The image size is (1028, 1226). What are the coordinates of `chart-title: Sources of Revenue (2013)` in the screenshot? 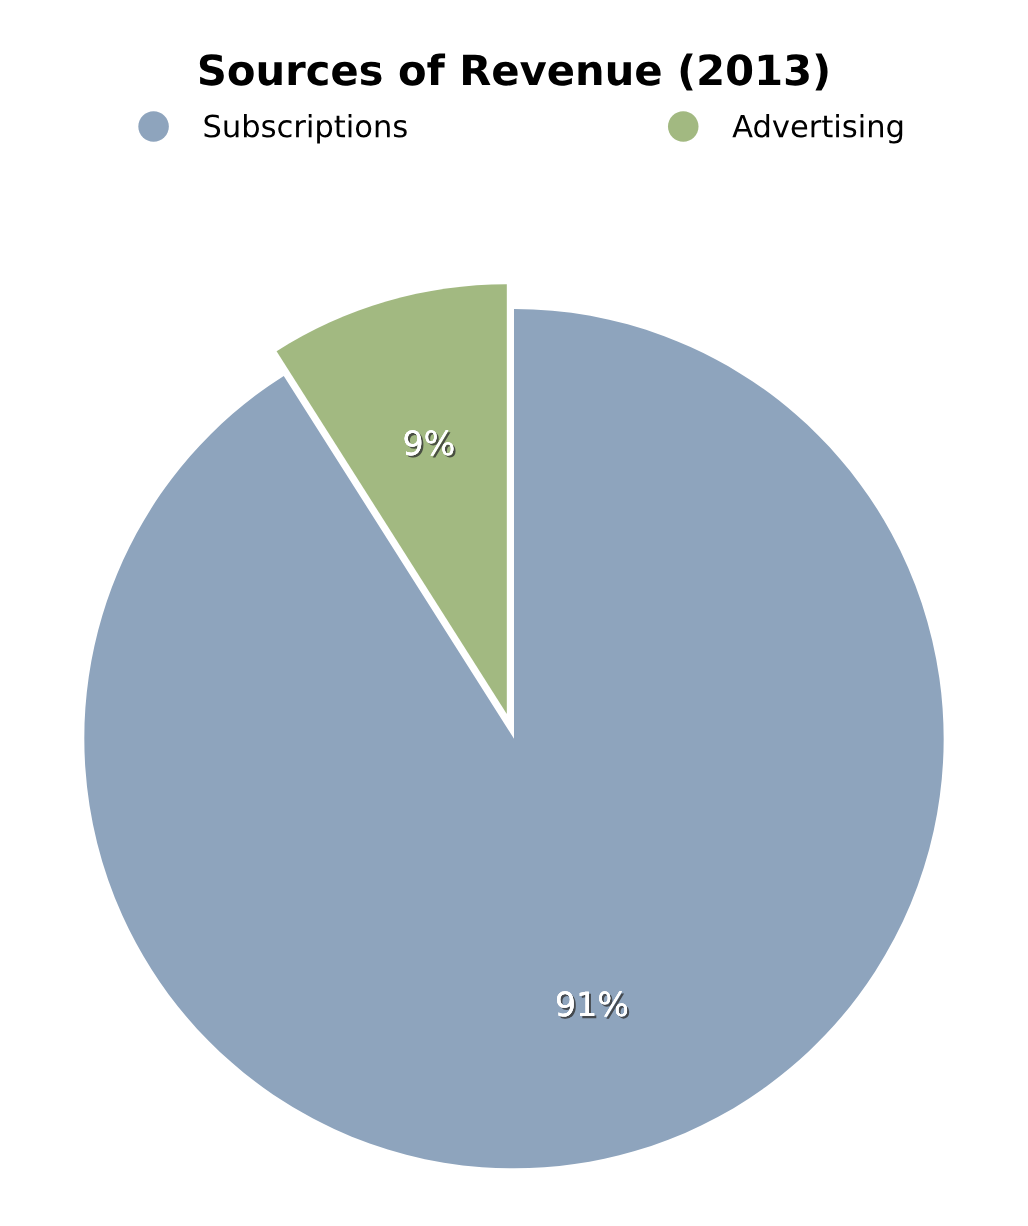 It's located at (513, 72).